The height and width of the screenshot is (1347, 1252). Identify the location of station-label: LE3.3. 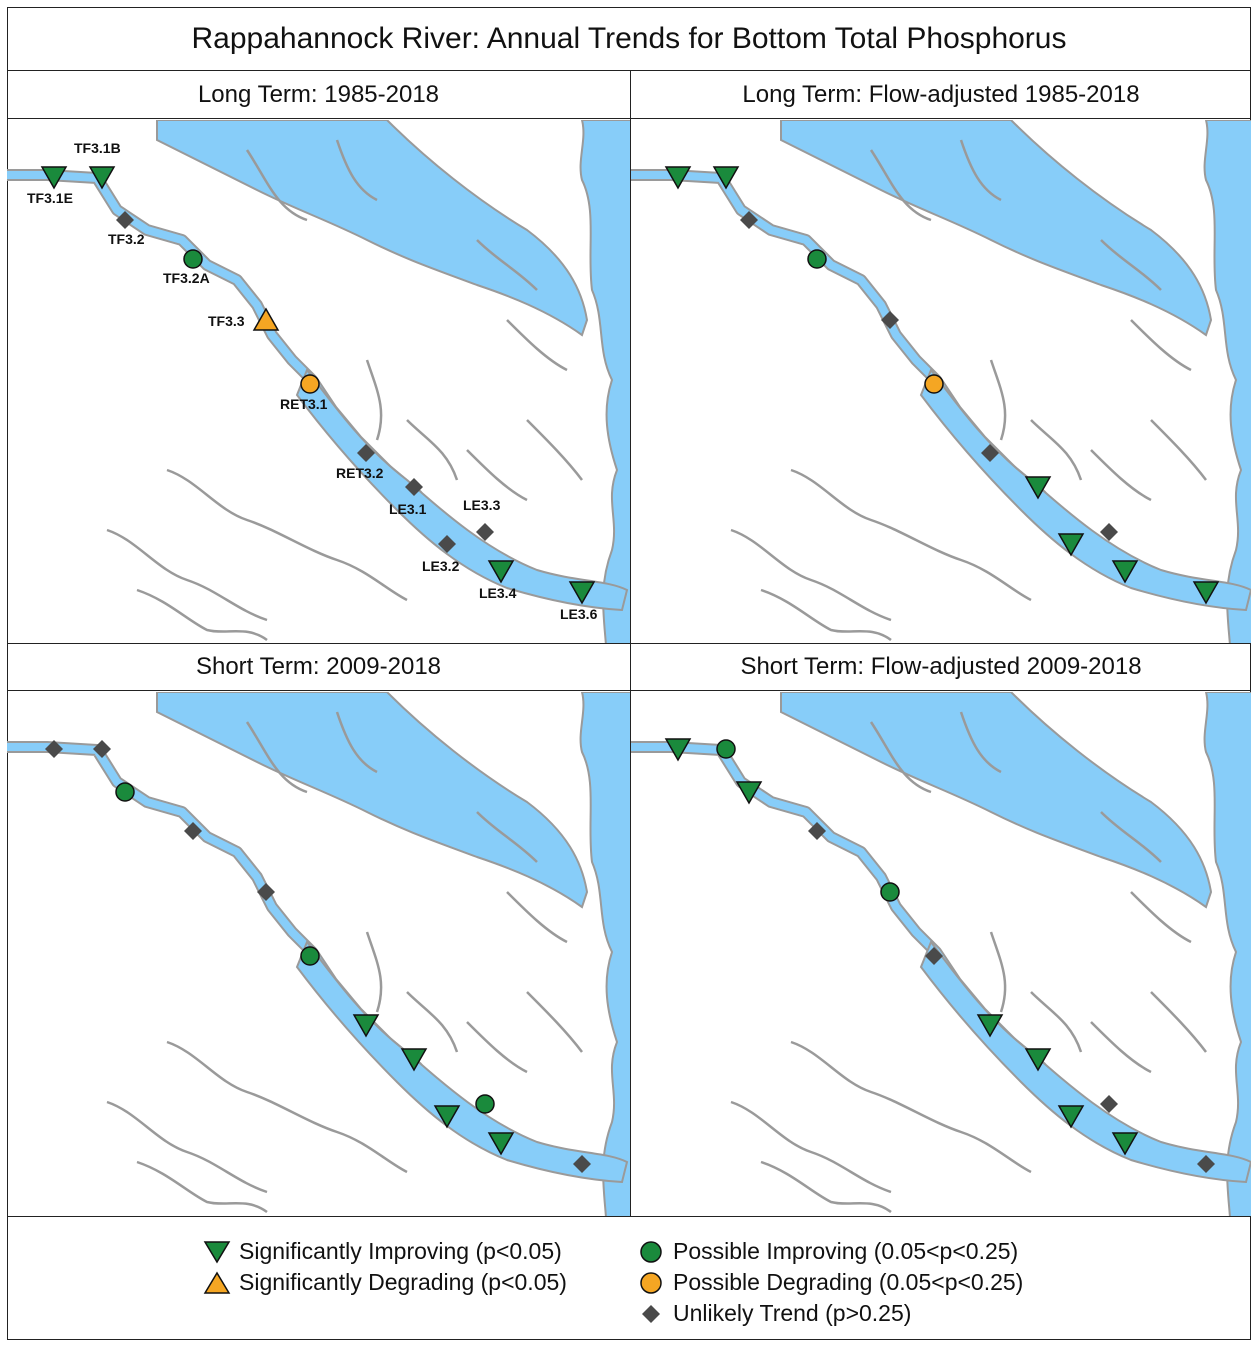
(482, 505).